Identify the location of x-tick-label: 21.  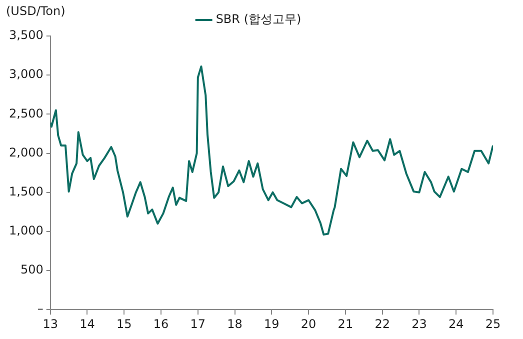
(346, 323).